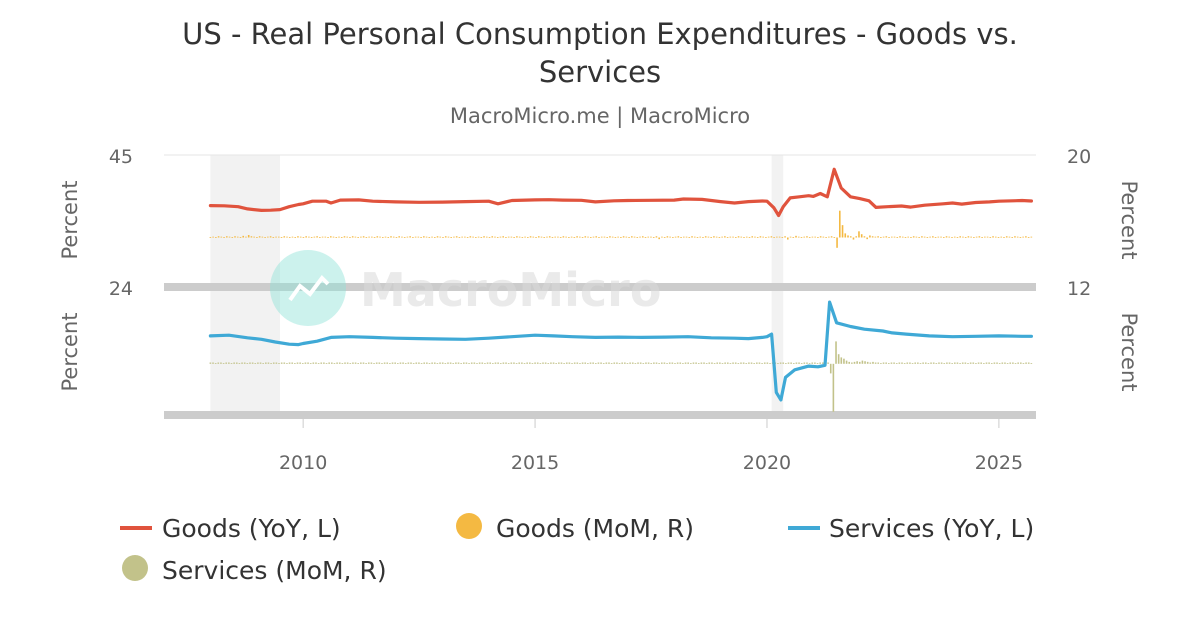 The width and height of the screenshot is (1200, 630). What do you see at coordinates (621, 351) in the screenshot?
I see `services-yoy-line` at bounding box center [621, 351].